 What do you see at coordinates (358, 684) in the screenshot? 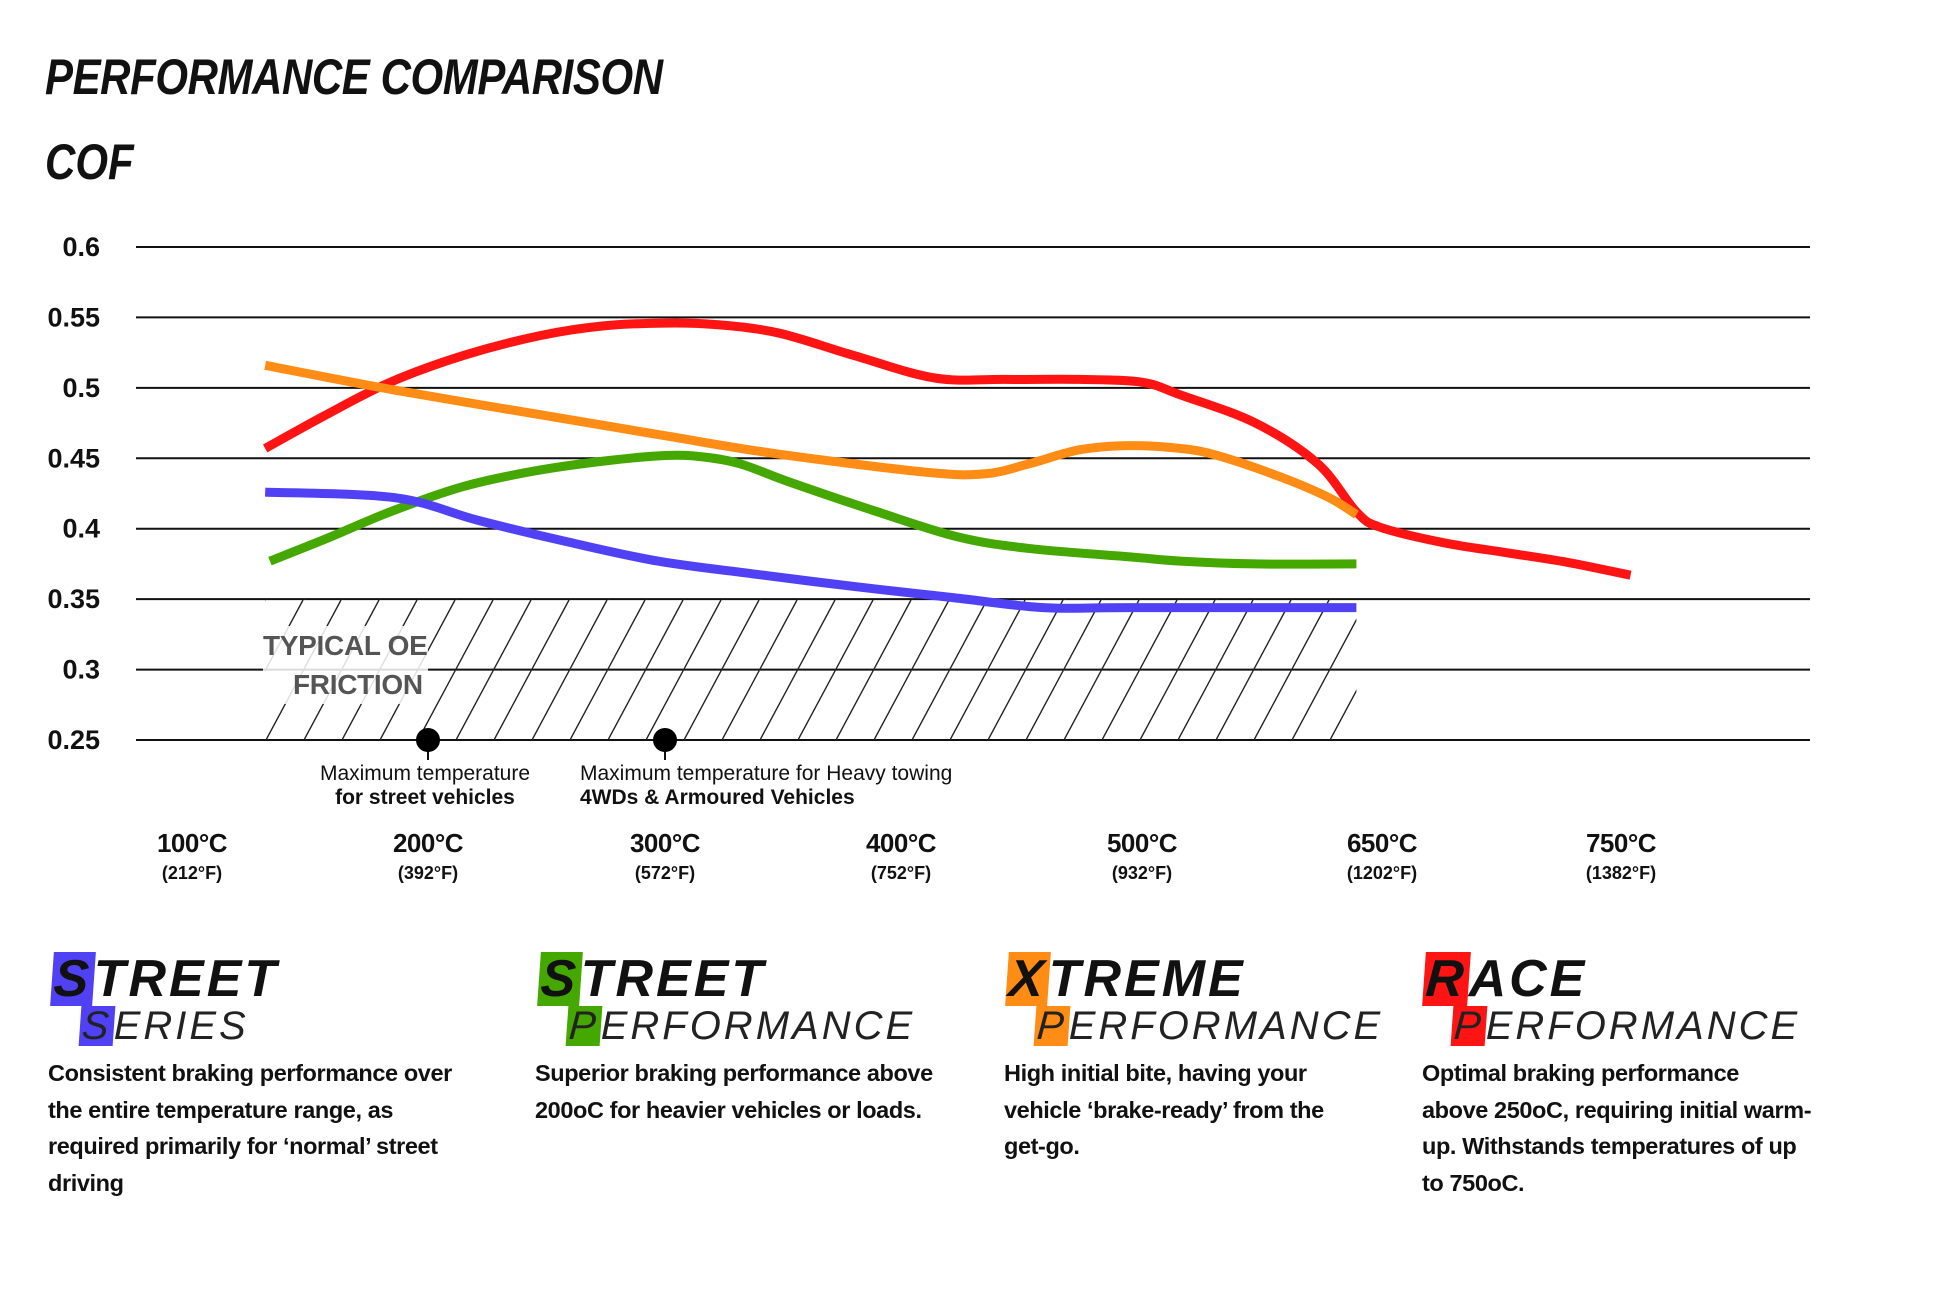
I see `band-label-line2: FRICTION` at bounding box center [358, 684].